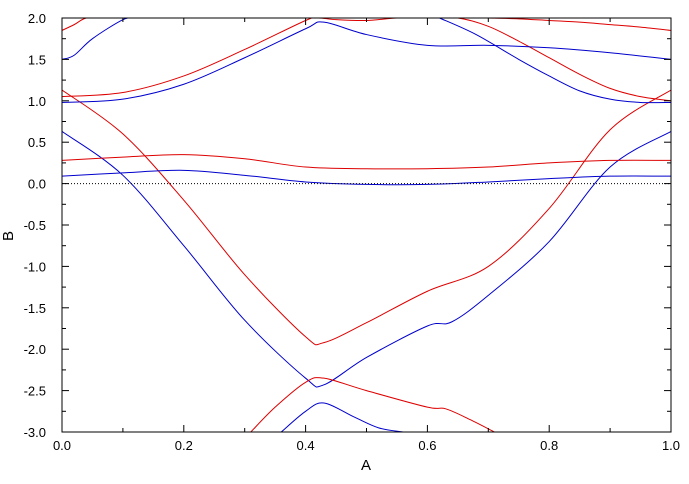  Describe the element at coordinates (366, 162) in the screenshot. I see `series-line-3-red` at that location.